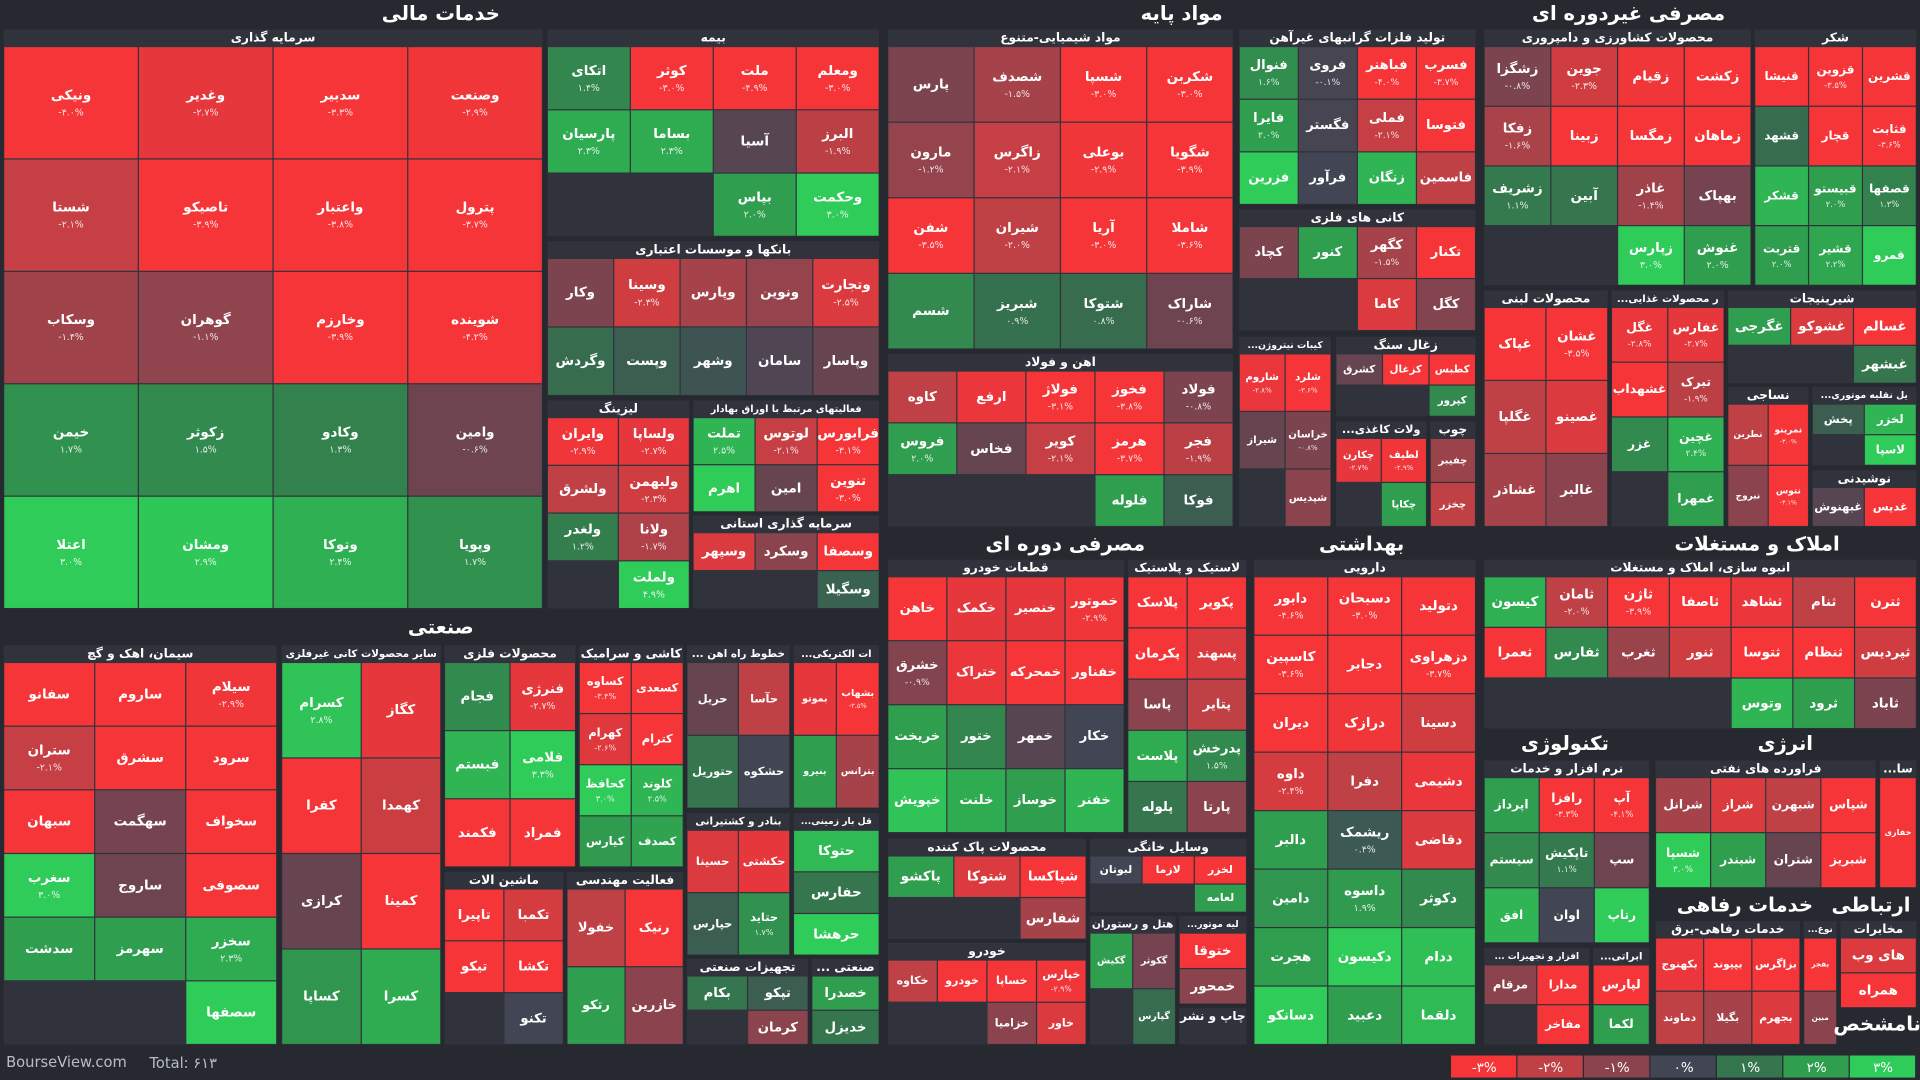 This screenshot has height=1080, width=1920. Describe the element at coordinates (1017, 245) in the screenshot. I see `stock-change: -۲.۰%` at that location.